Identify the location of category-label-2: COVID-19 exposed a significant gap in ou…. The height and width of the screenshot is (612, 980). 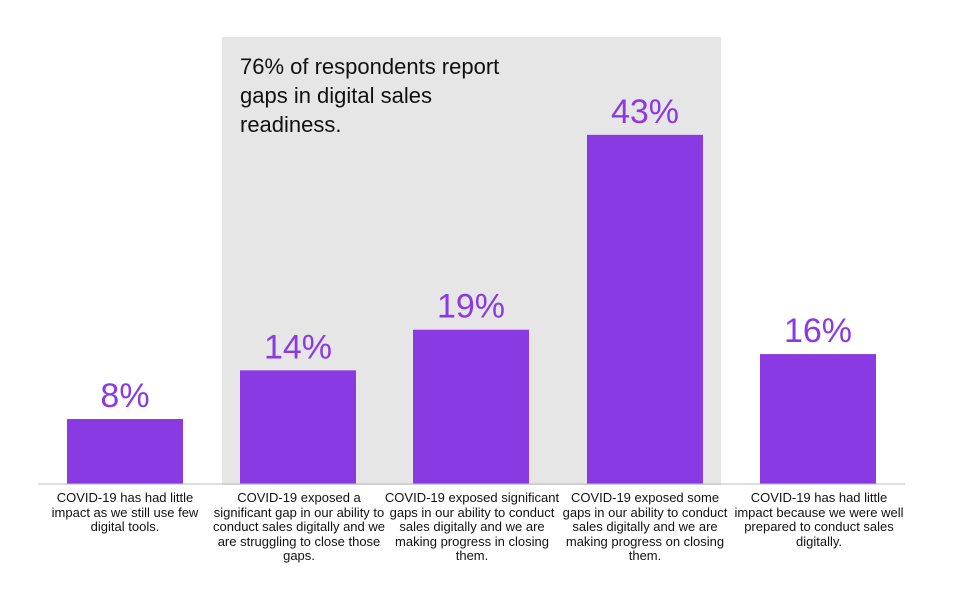
(299, 526).